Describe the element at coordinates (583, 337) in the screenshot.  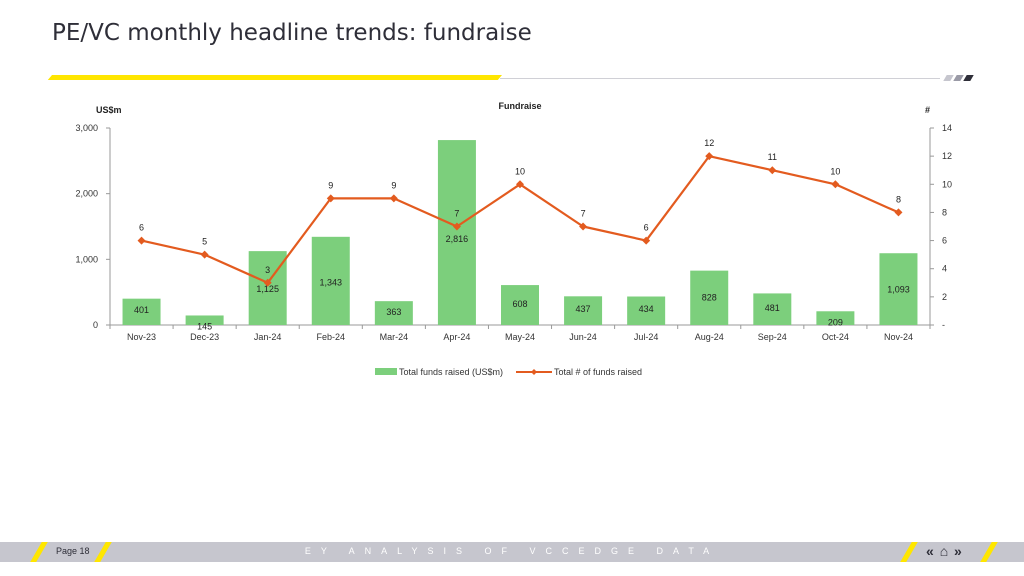
I see `x-tick-label: Jun-24` at that location.